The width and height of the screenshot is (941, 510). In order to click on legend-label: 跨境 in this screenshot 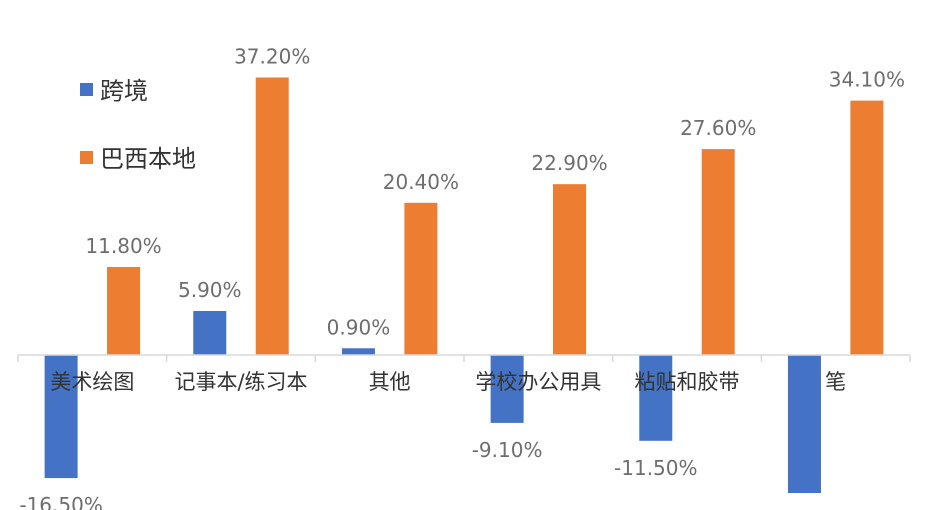, I will do `click(124, 91)`.